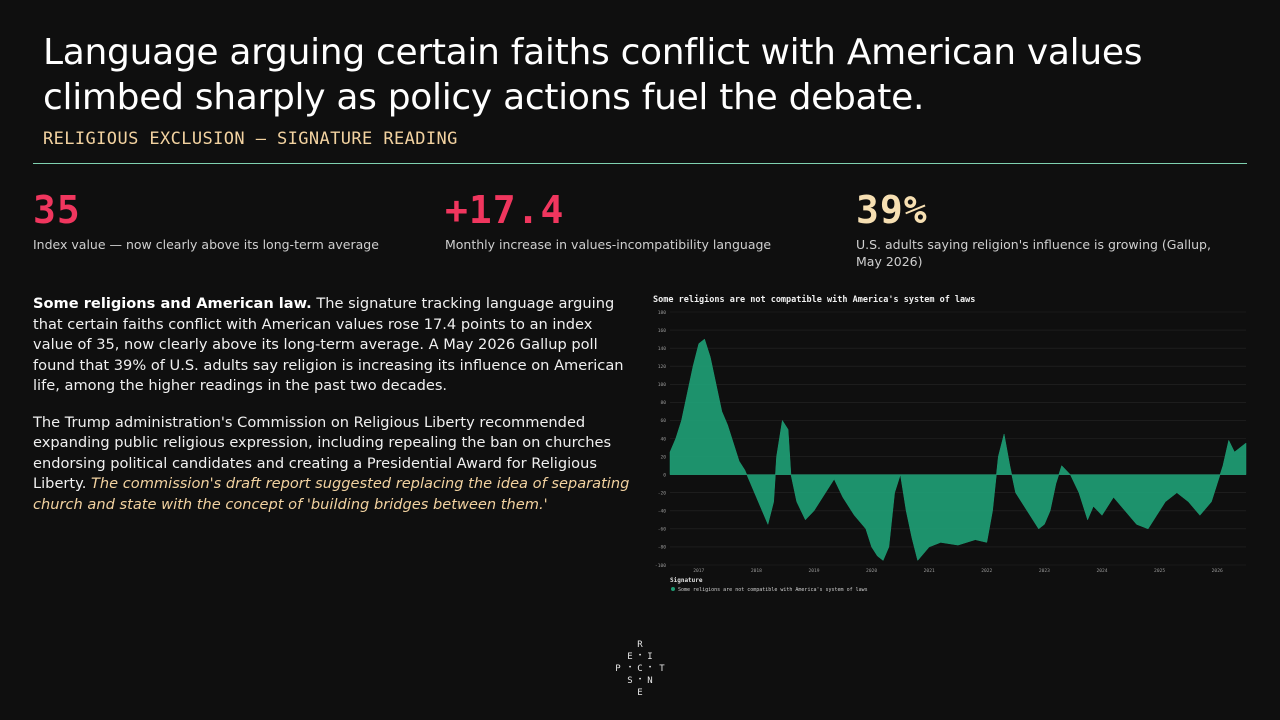 Image resolution: width=1280 pixels, height=720 pixels. Describe the element at coordinates (662, 548) in the screenshot. I see `y-tick-label: -80` at that location.